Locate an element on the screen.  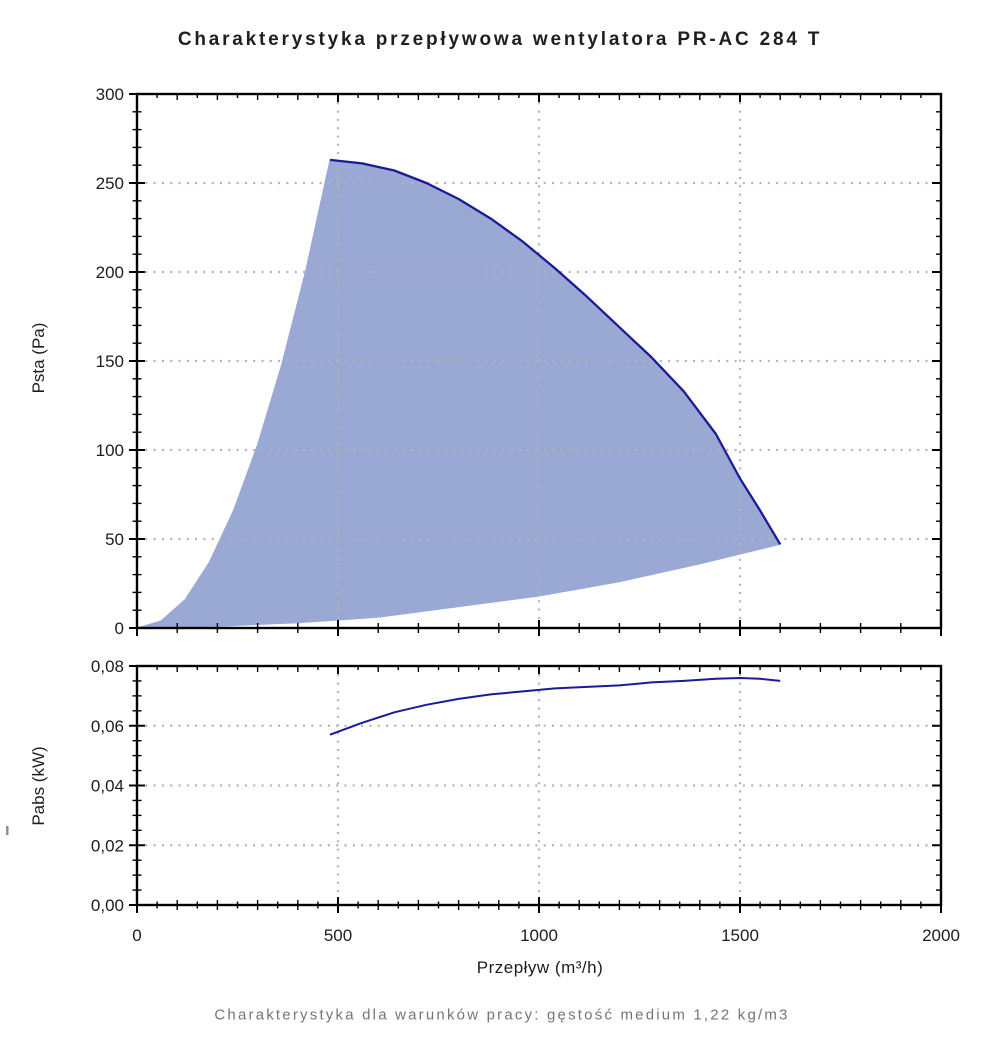
y-tick-label: 0,06 is located at coordinates (107, 726).